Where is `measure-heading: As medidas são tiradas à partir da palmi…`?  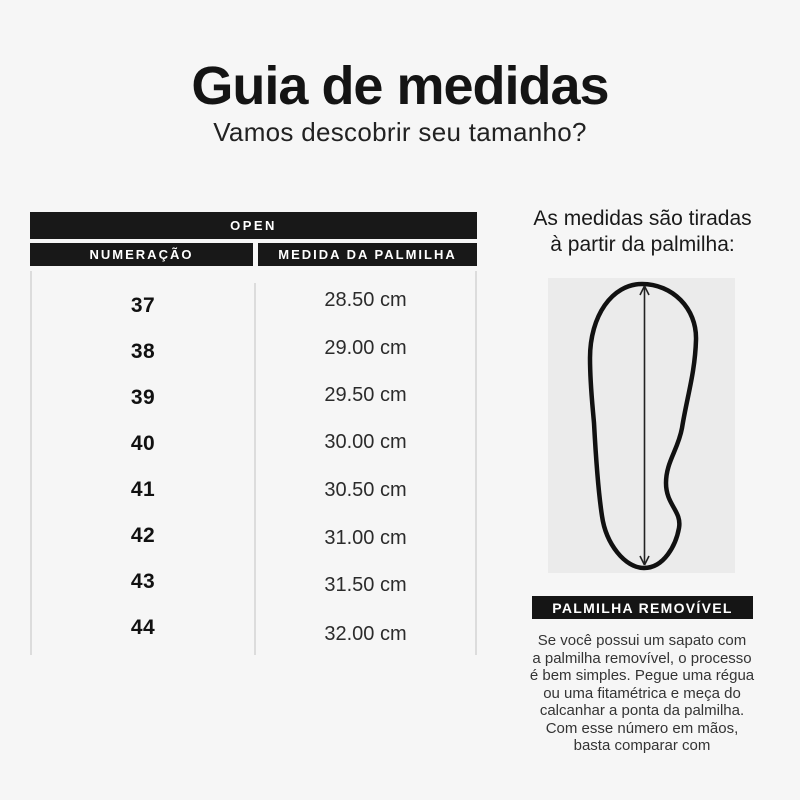 measure-heading: As medidas são tiradas à partir da palmi… is located at coordinates (642, 232).